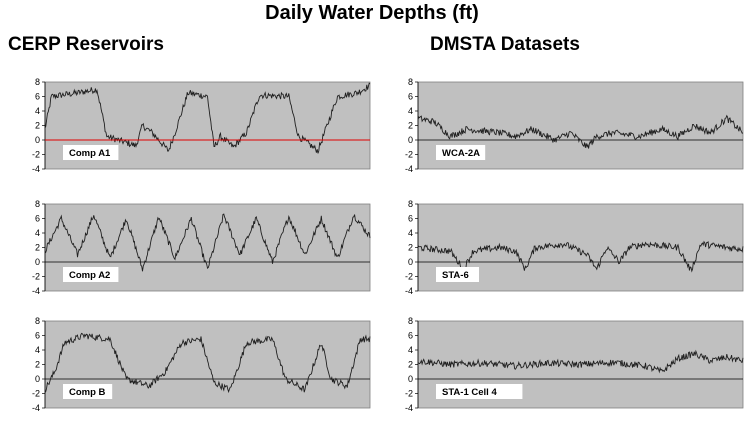 This screenshot has width=744, height=424. Describe the element at coordinates (372, 13) in the screenshot. I see `figure-title: Daily Water Depths (ft)` at that location.